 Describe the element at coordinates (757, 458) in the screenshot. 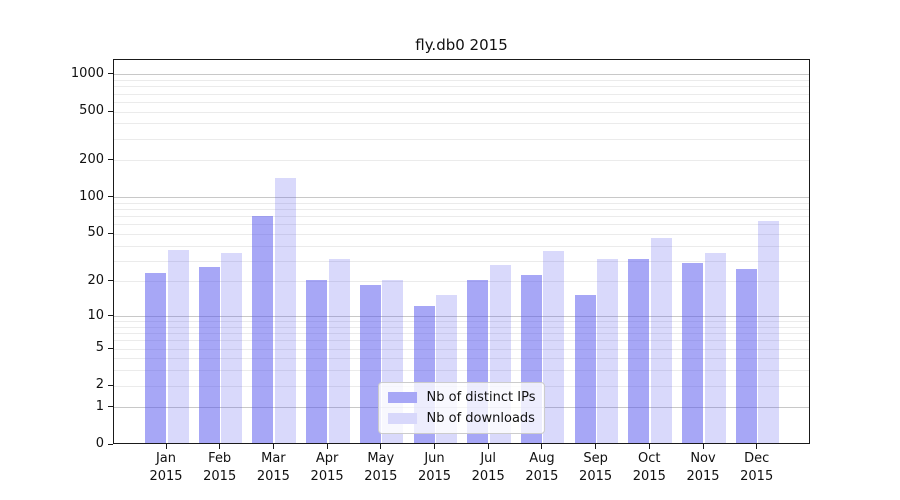

I see `x-tick-month: Dec` at that location.